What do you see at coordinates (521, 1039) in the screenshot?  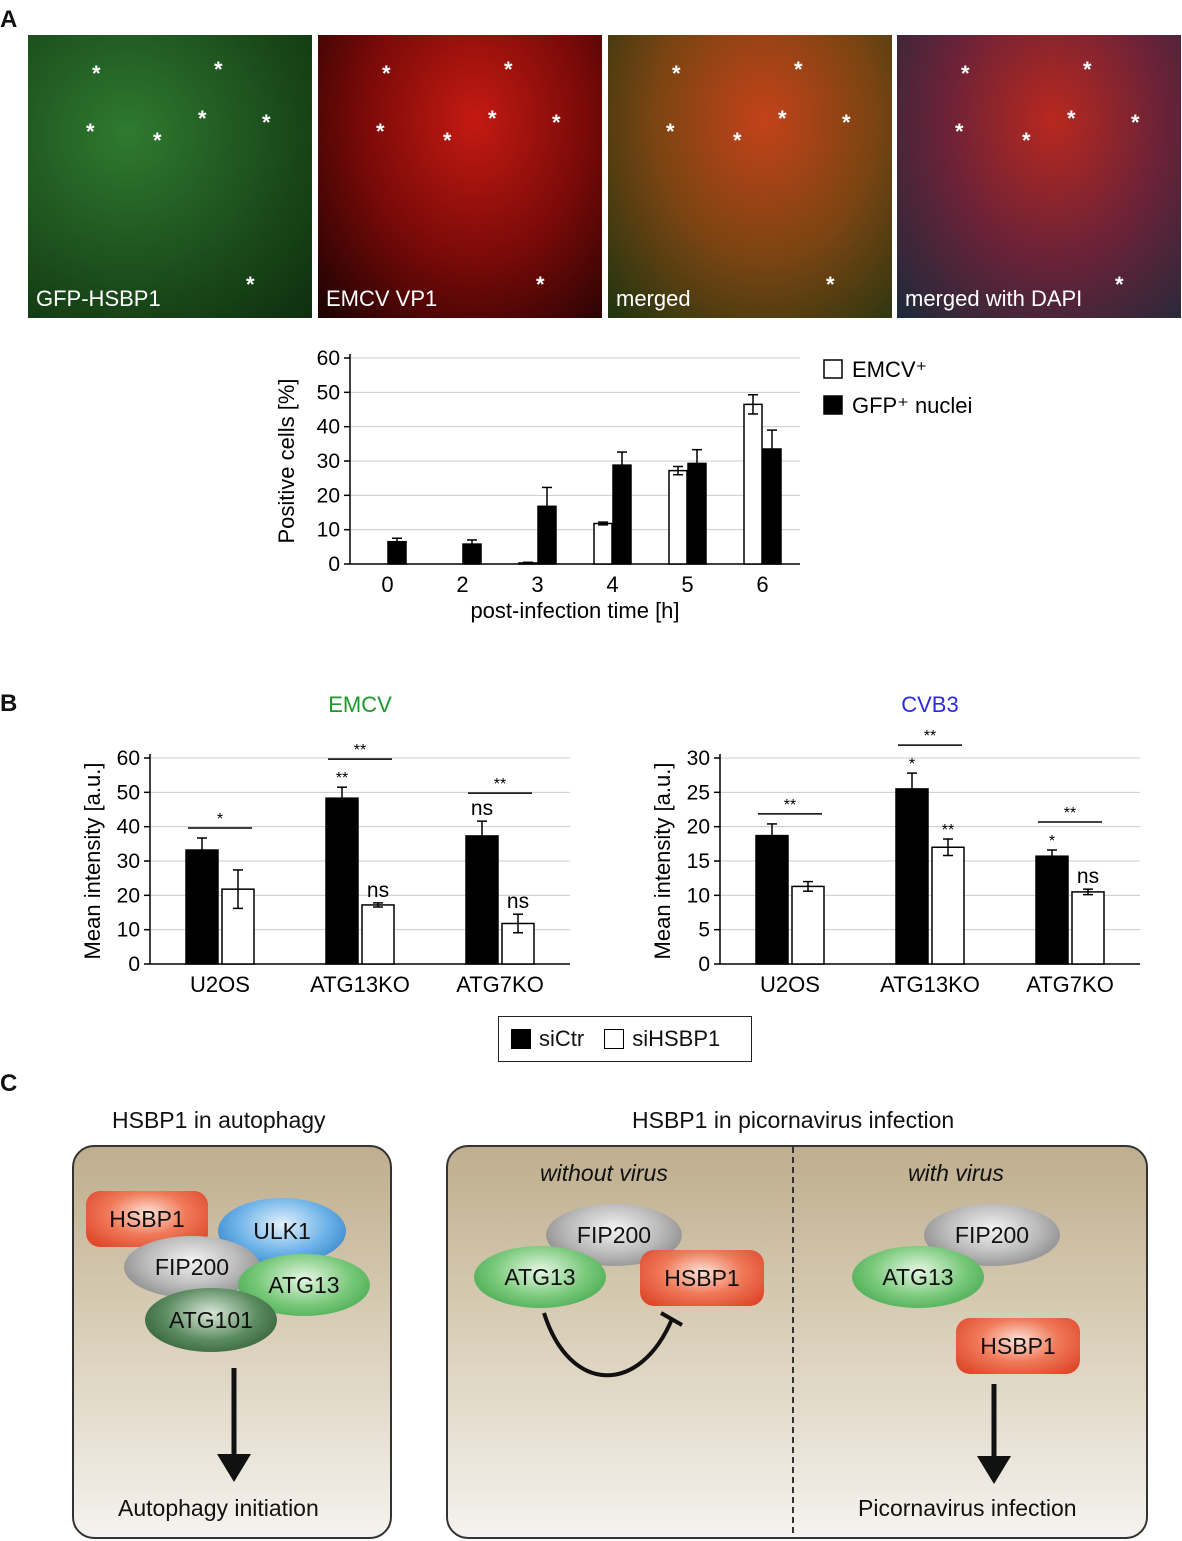 I see `legend-swatch-sictr` at bounding box center [521, 1039].